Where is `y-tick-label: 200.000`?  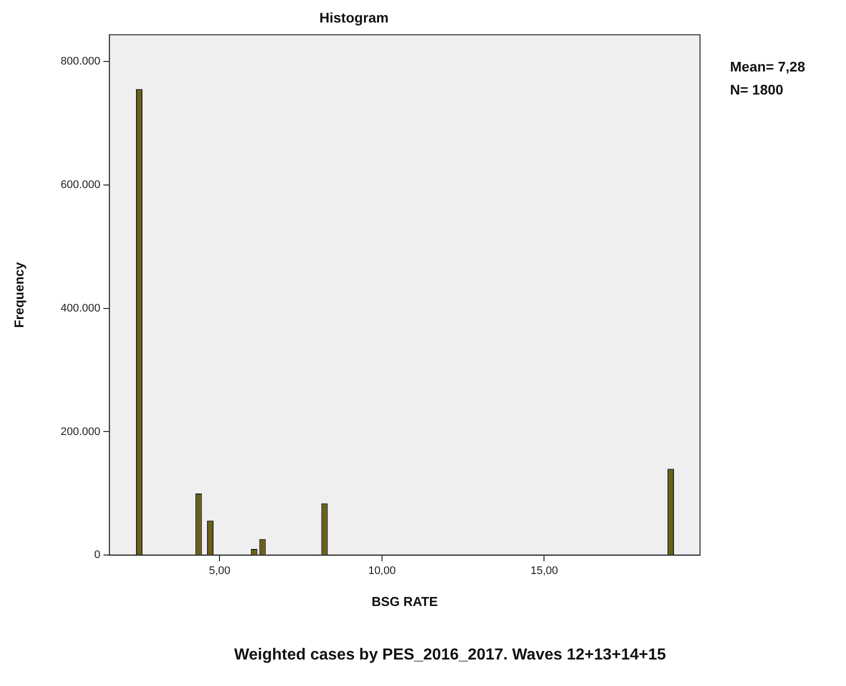 y-tick-label: 200.000 is located at coordinates (80, 432).